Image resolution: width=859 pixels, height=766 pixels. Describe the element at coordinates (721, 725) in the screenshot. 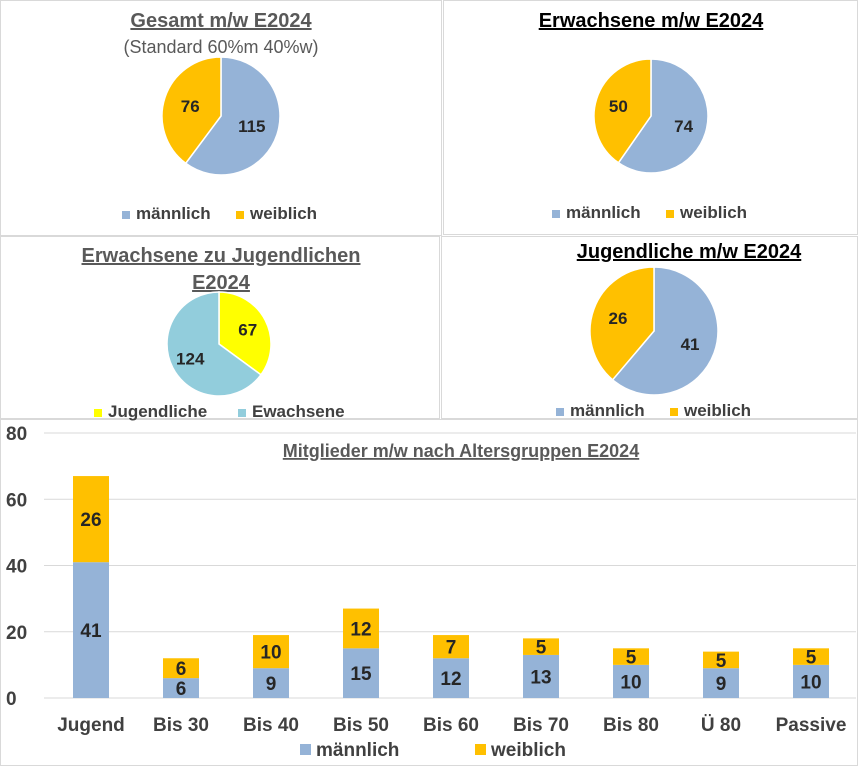

I see `bar-x-tick-7: Ü 80` at that location.